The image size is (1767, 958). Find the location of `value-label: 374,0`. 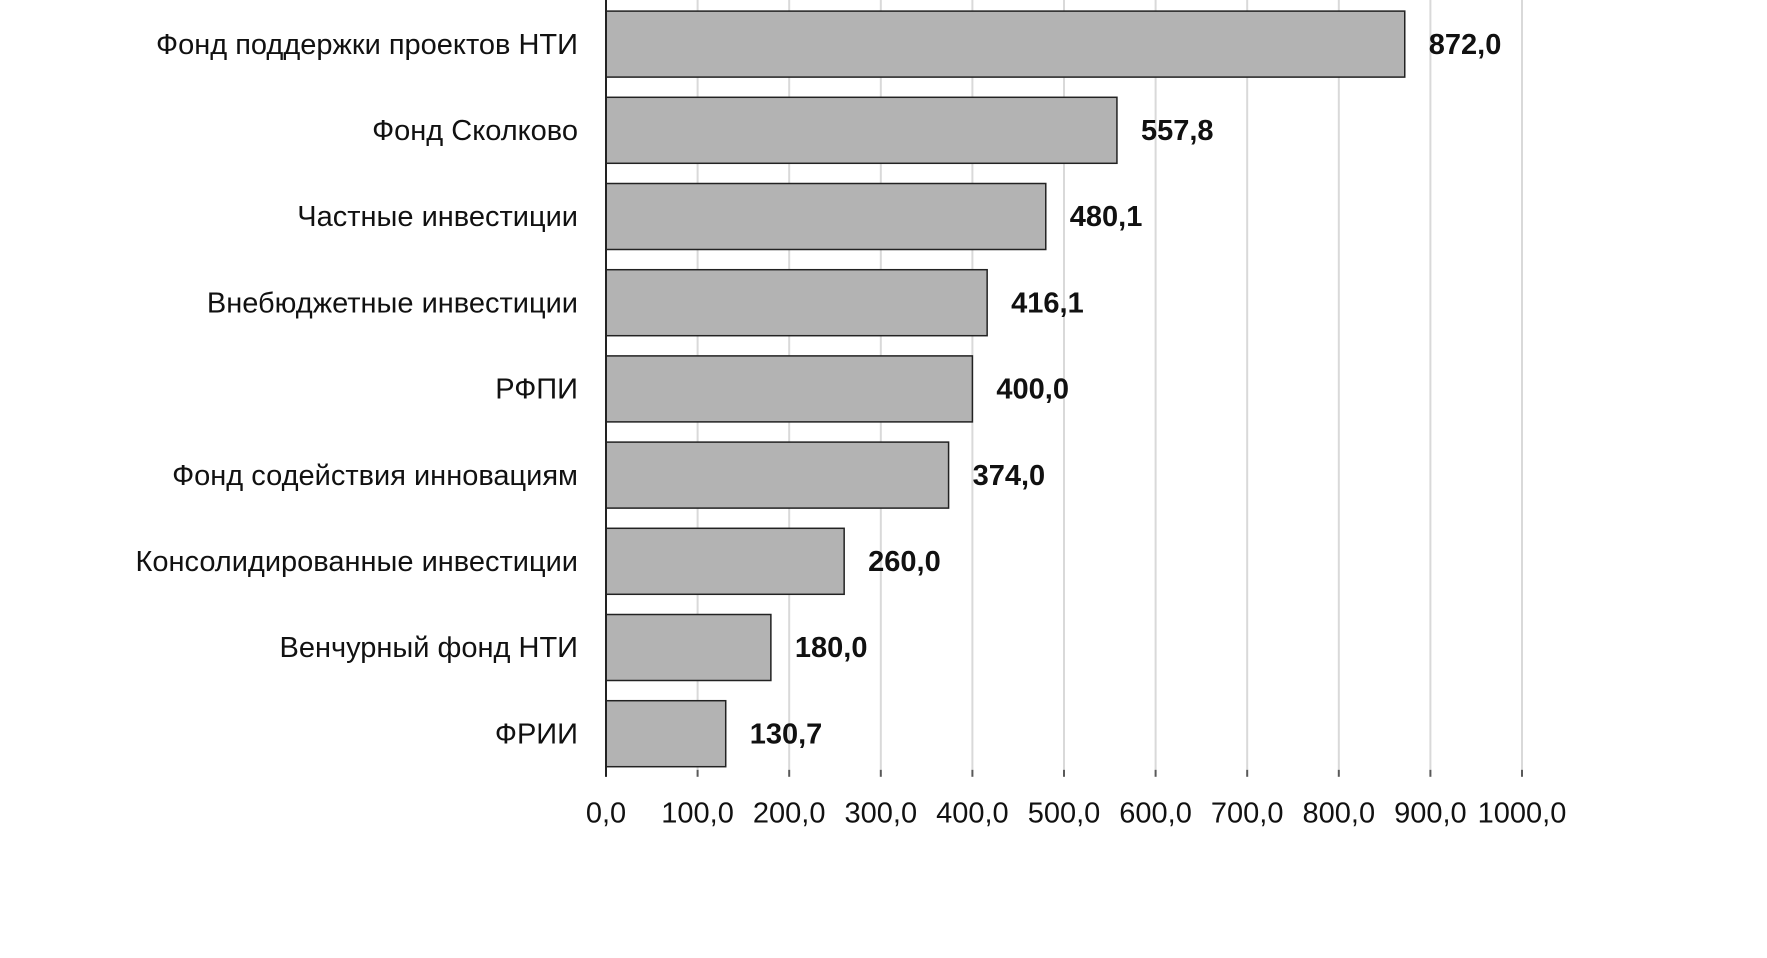

value-label: 374,0 is located at coordinates (1009, 476).